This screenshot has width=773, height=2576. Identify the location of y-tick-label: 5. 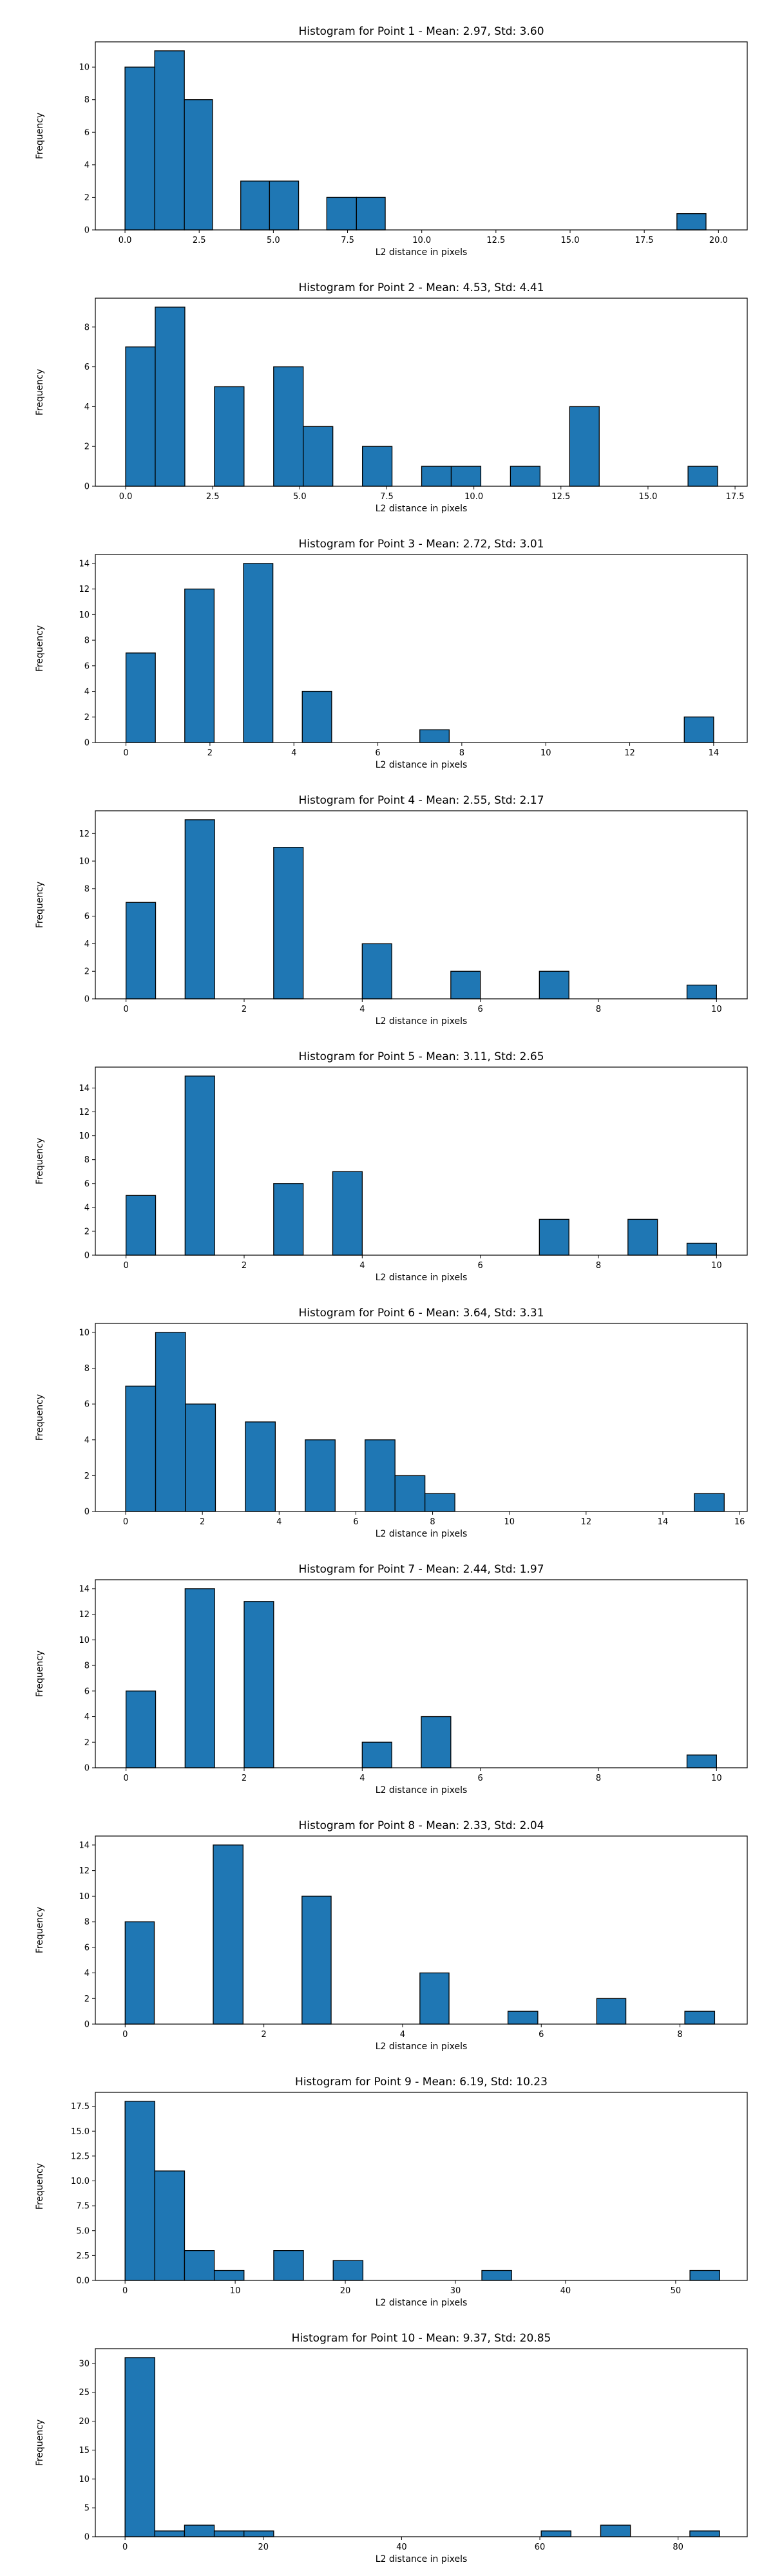
(87, 2509).